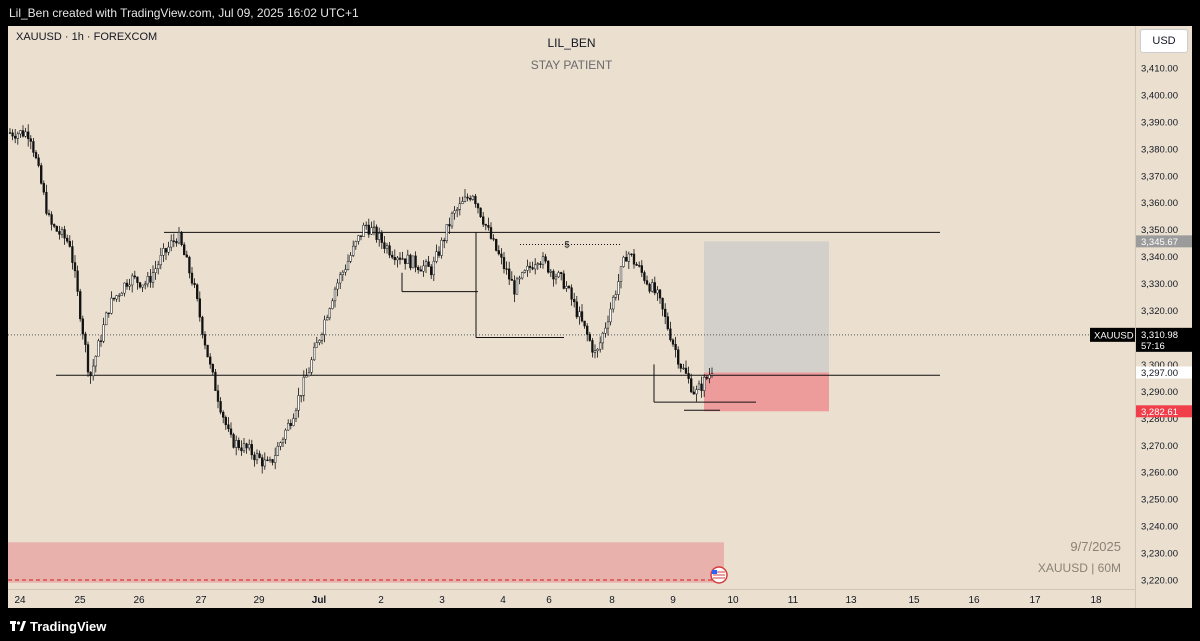 The height and width of the screenshot is (641, 1200). I want to click on currency-button: USD, so click(1164, 41).